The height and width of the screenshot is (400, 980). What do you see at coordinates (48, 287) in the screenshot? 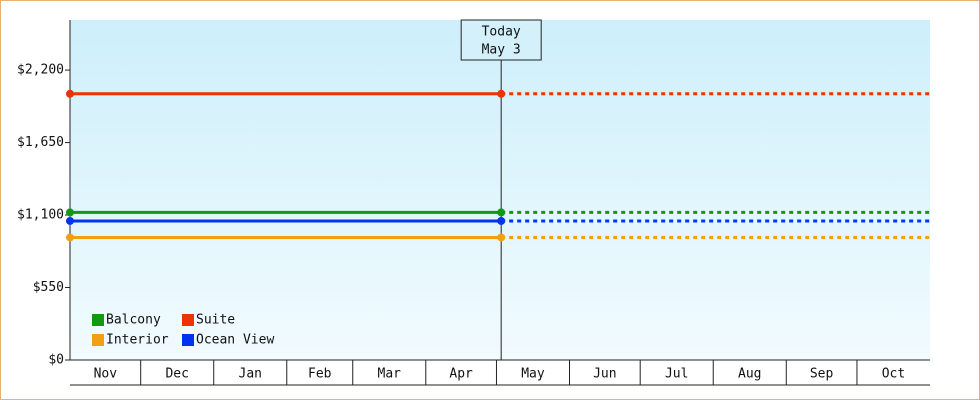
I see `y-tick-label: $550` at bounding box center [48, 287].